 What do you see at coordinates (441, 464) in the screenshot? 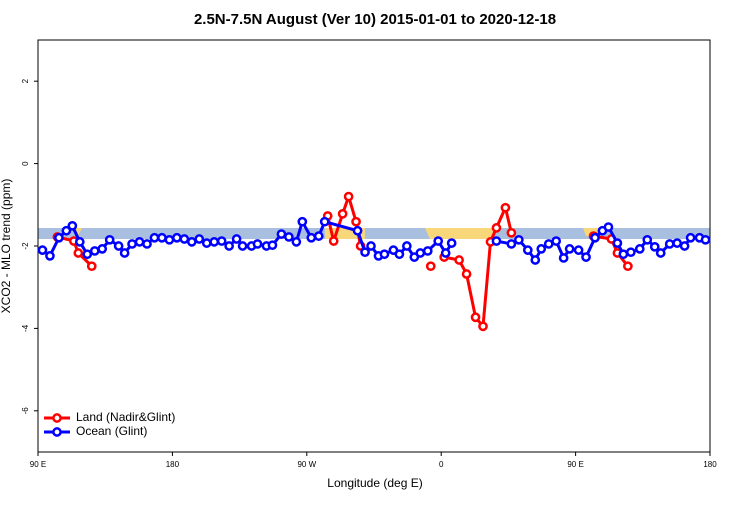
I see `x-tick-label: 0` at bounding box center [441, 464].